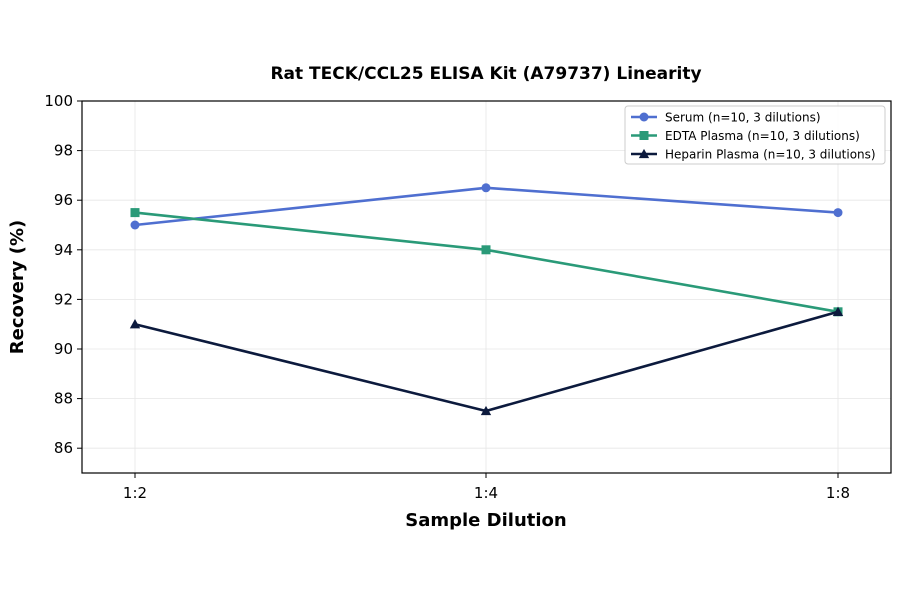  I want to click on legend-item: Heparin Plasma (n=10, 3 dilutions), so click(753, 155).